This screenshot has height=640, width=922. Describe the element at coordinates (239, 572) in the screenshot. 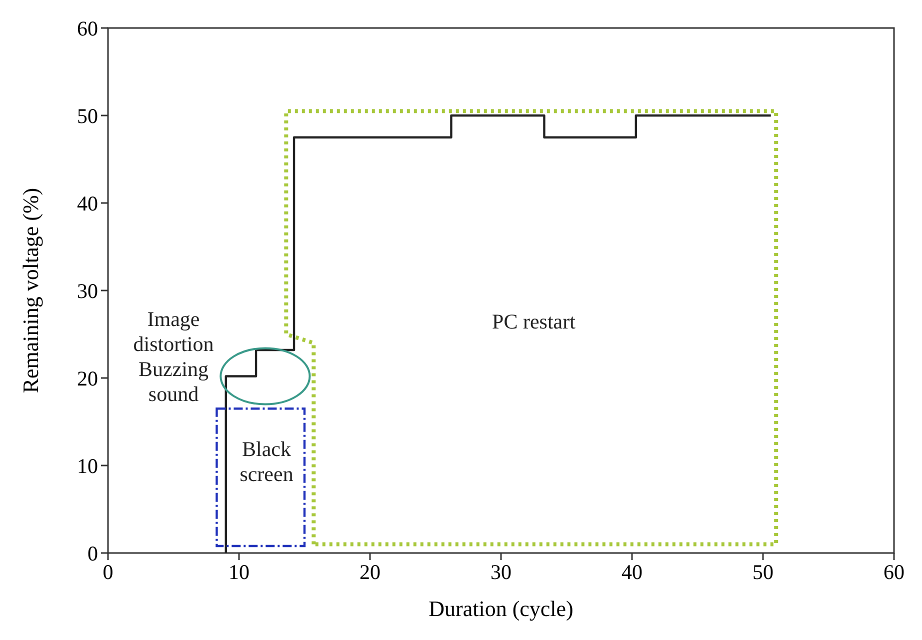

I see `x-tick-label: 10` at that location.